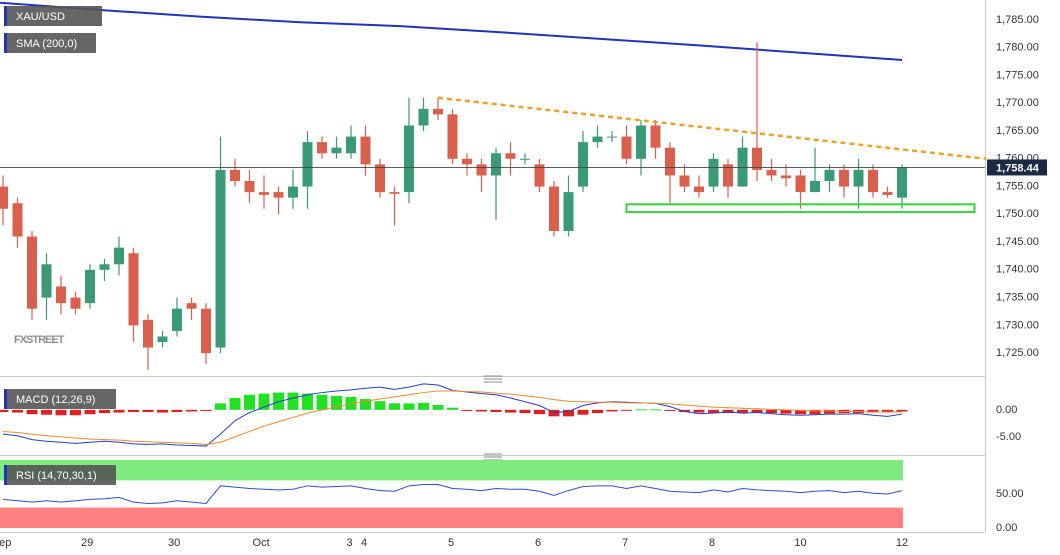 The height and width of the screenshot is (555, 1060). I want to click on resize-handle, so click(493, 379).